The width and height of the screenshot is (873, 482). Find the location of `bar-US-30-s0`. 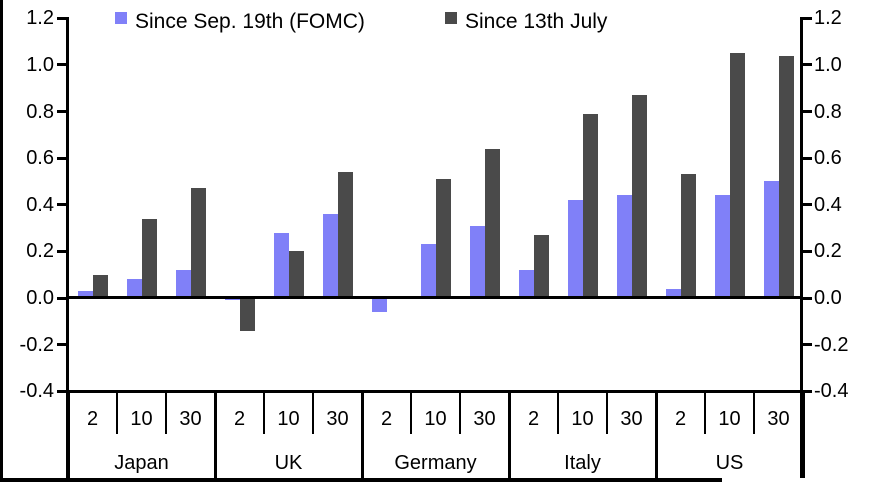

bar-US-30-s0 is located at coordinates (771, 239).